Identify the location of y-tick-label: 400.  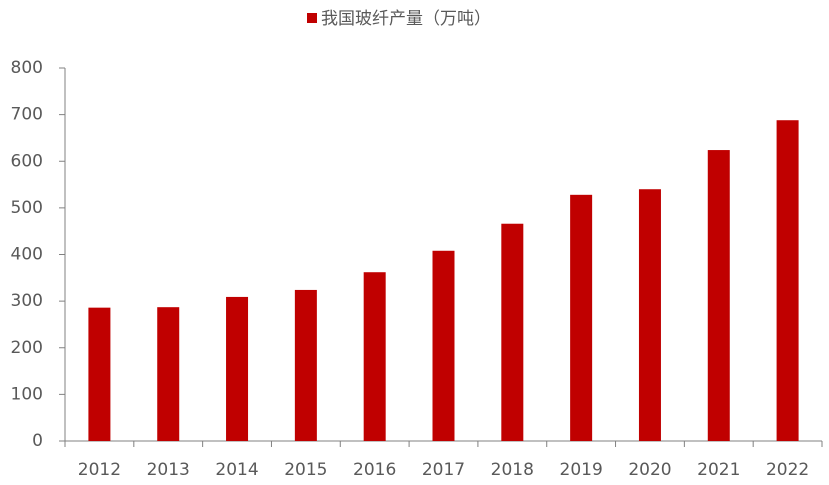
(27, 255).